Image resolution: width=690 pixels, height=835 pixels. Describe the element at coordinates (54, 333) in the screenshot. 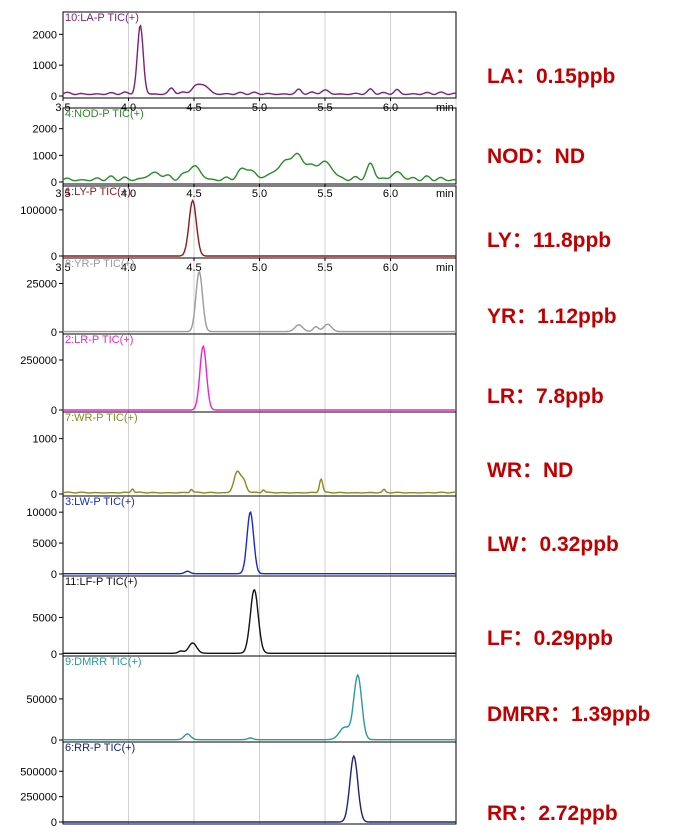

I see `y-tick-label-3-0: 0` at that location.